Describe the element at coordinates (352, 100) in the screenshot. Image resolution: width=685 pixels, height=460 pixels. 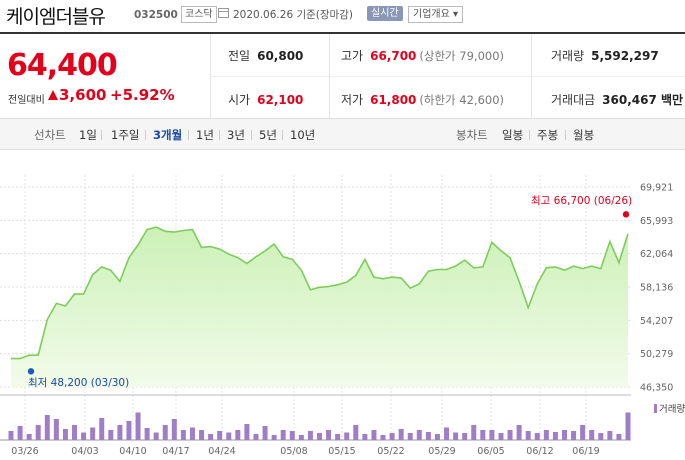
I see `stat-label: 저가` at that location.